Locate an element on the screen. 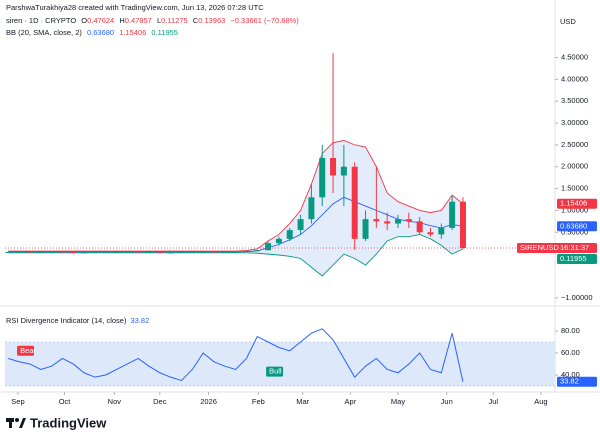 The image size is (600, 443). value: 0.47857 is located at coordinates (138, 20).